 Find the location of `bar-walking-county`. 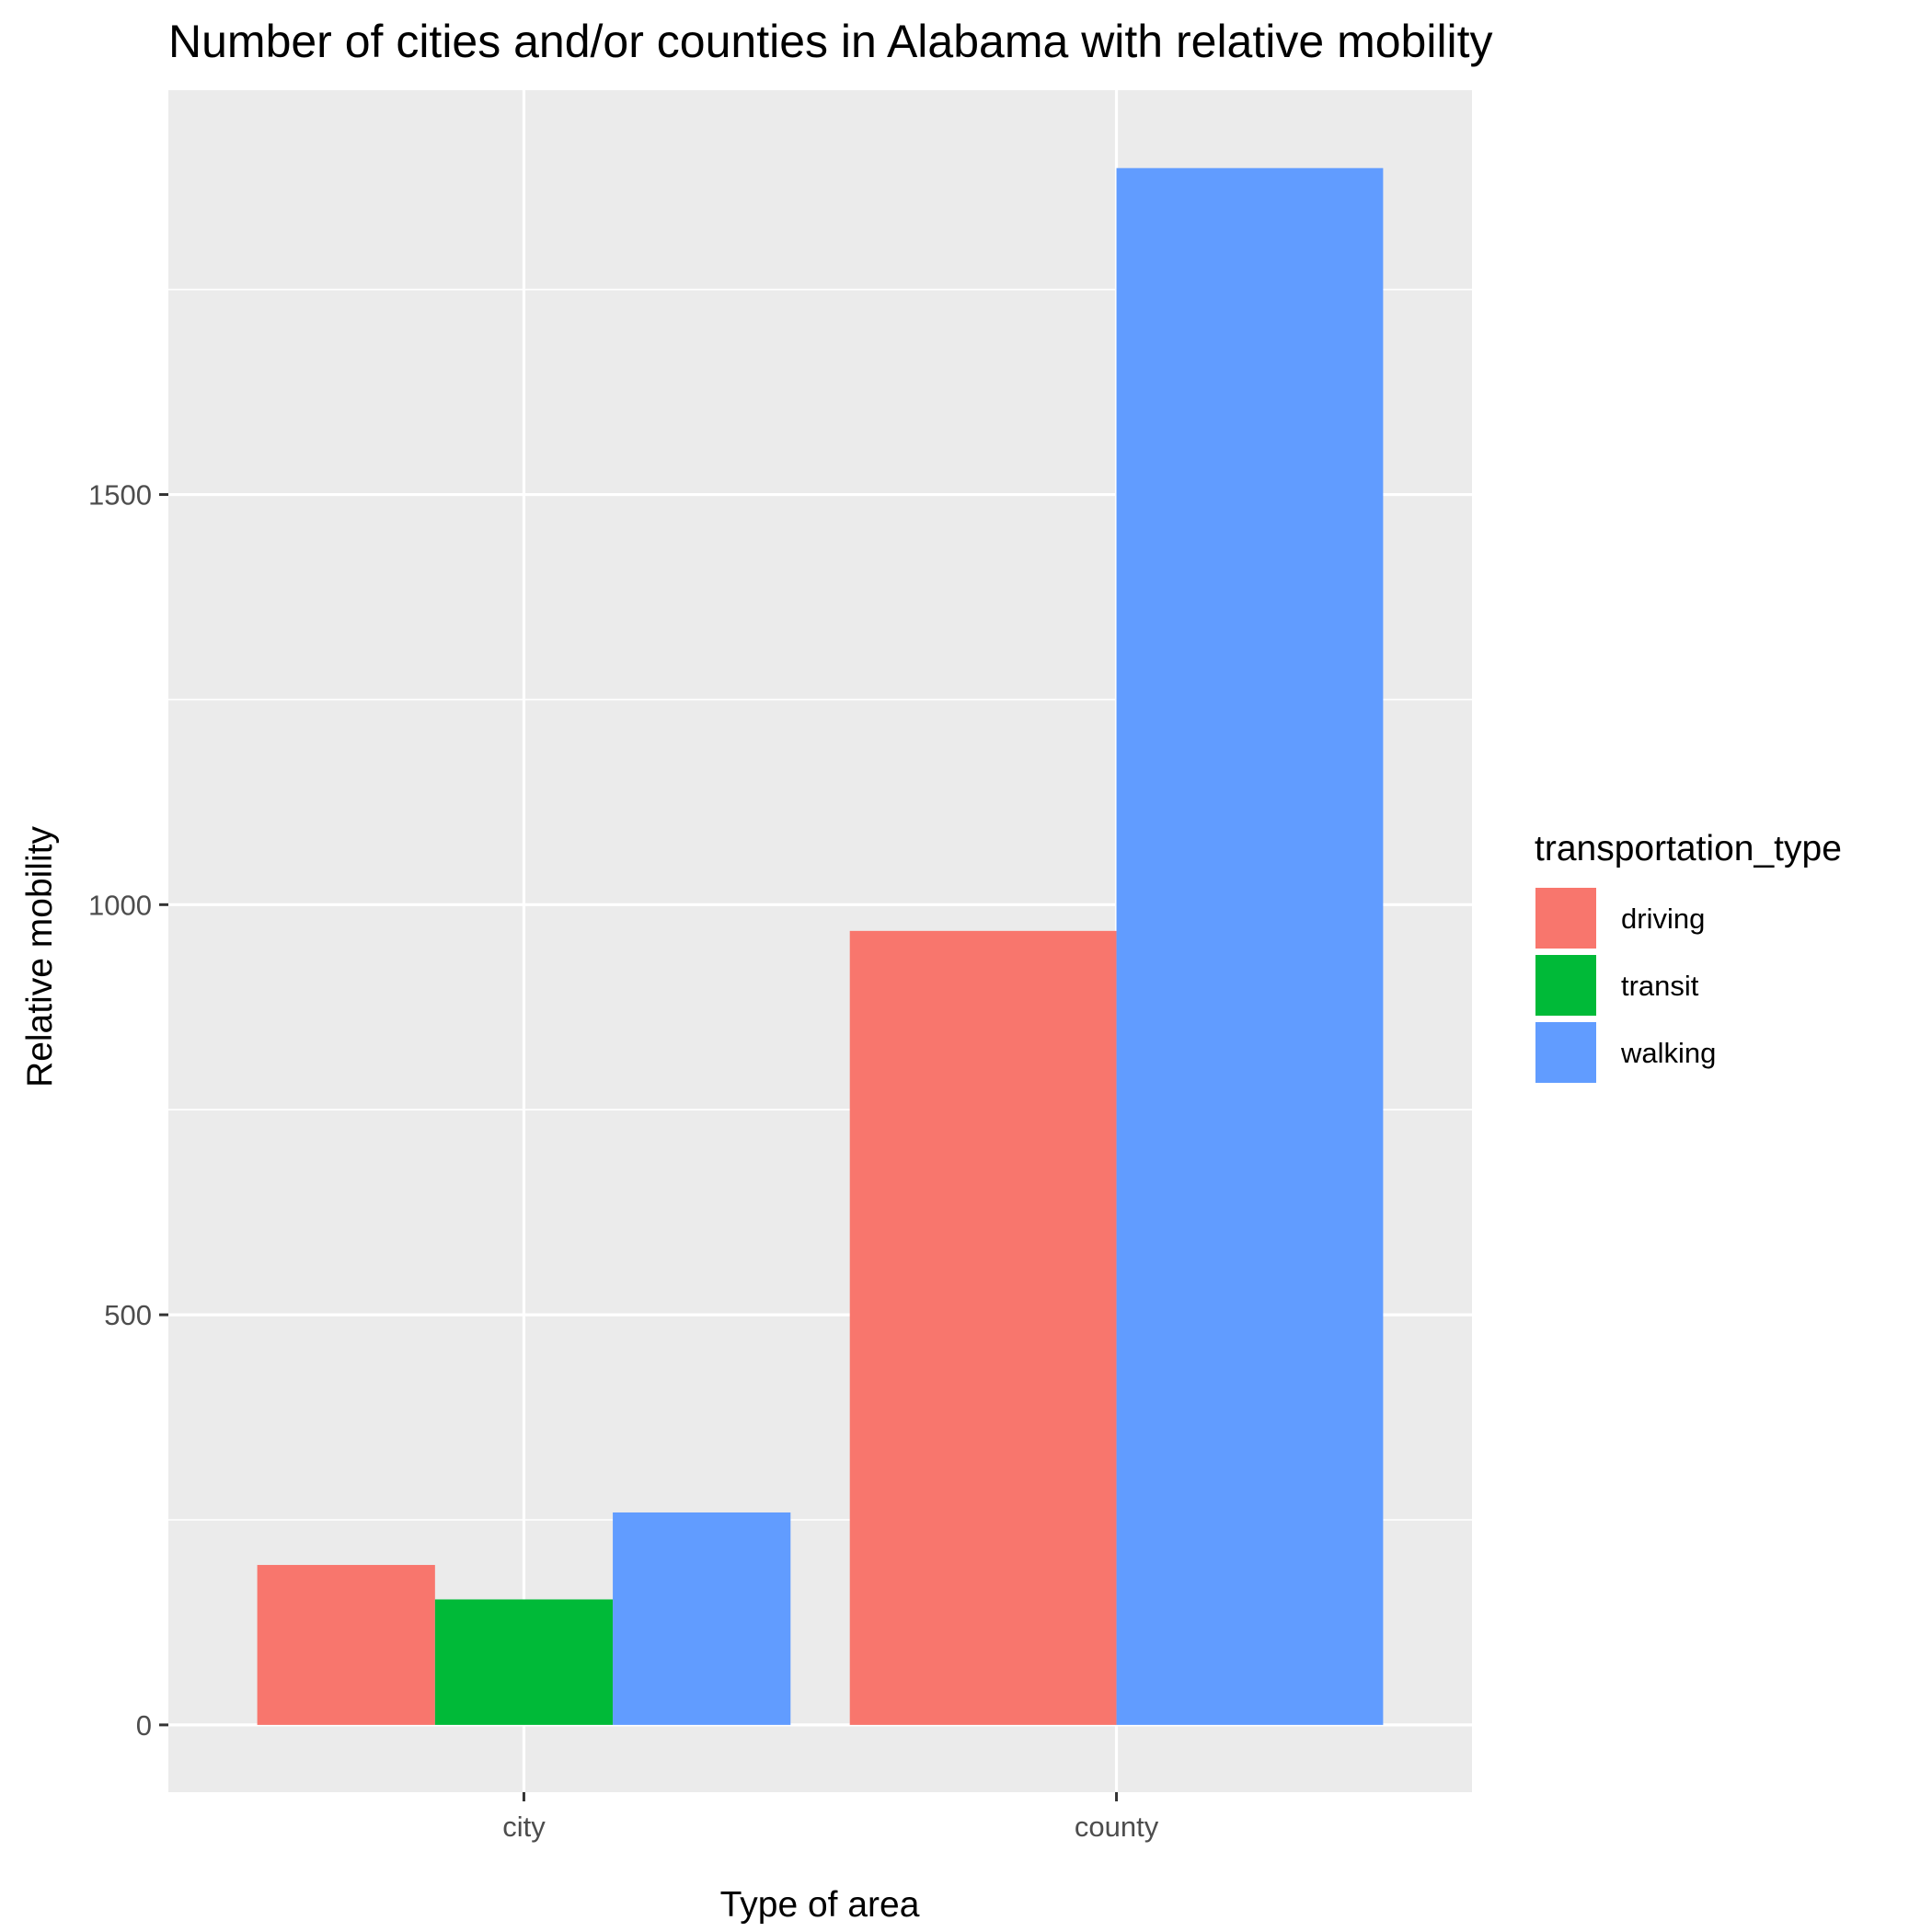

bar-walking-county is located at coordinates (1250, 946).